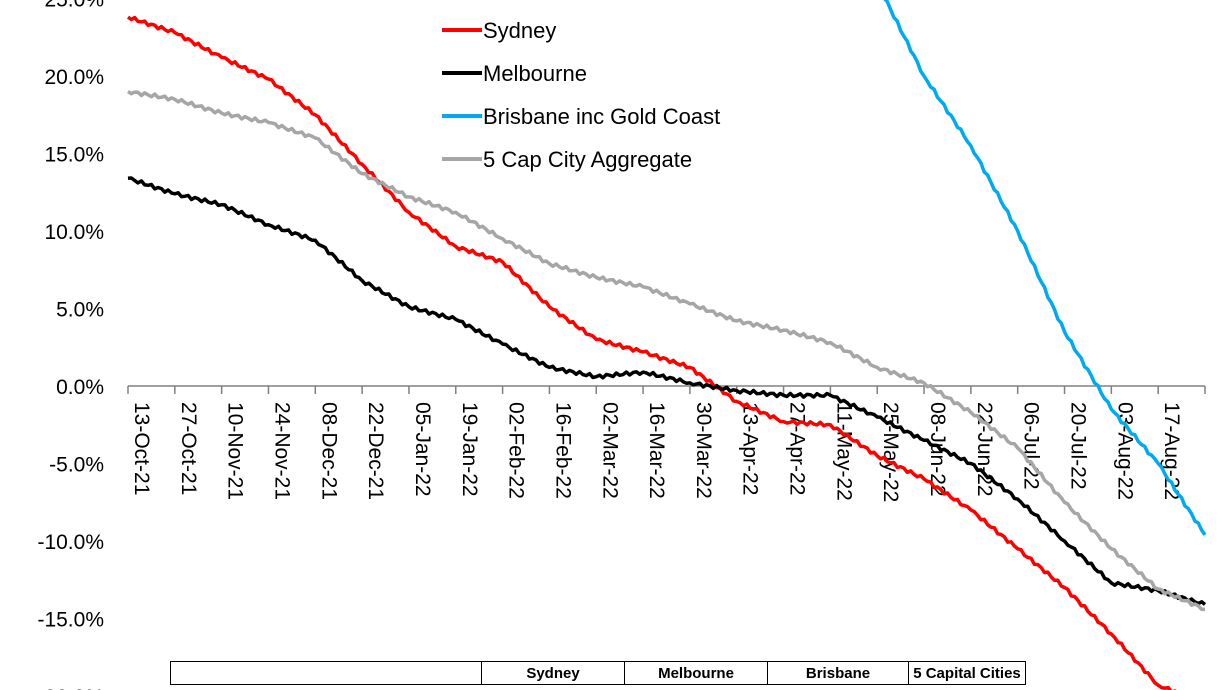  Describe the element at coordinates (843, 451) in the screenshot. I see `x-tick-label: 11-May-22` at that location.